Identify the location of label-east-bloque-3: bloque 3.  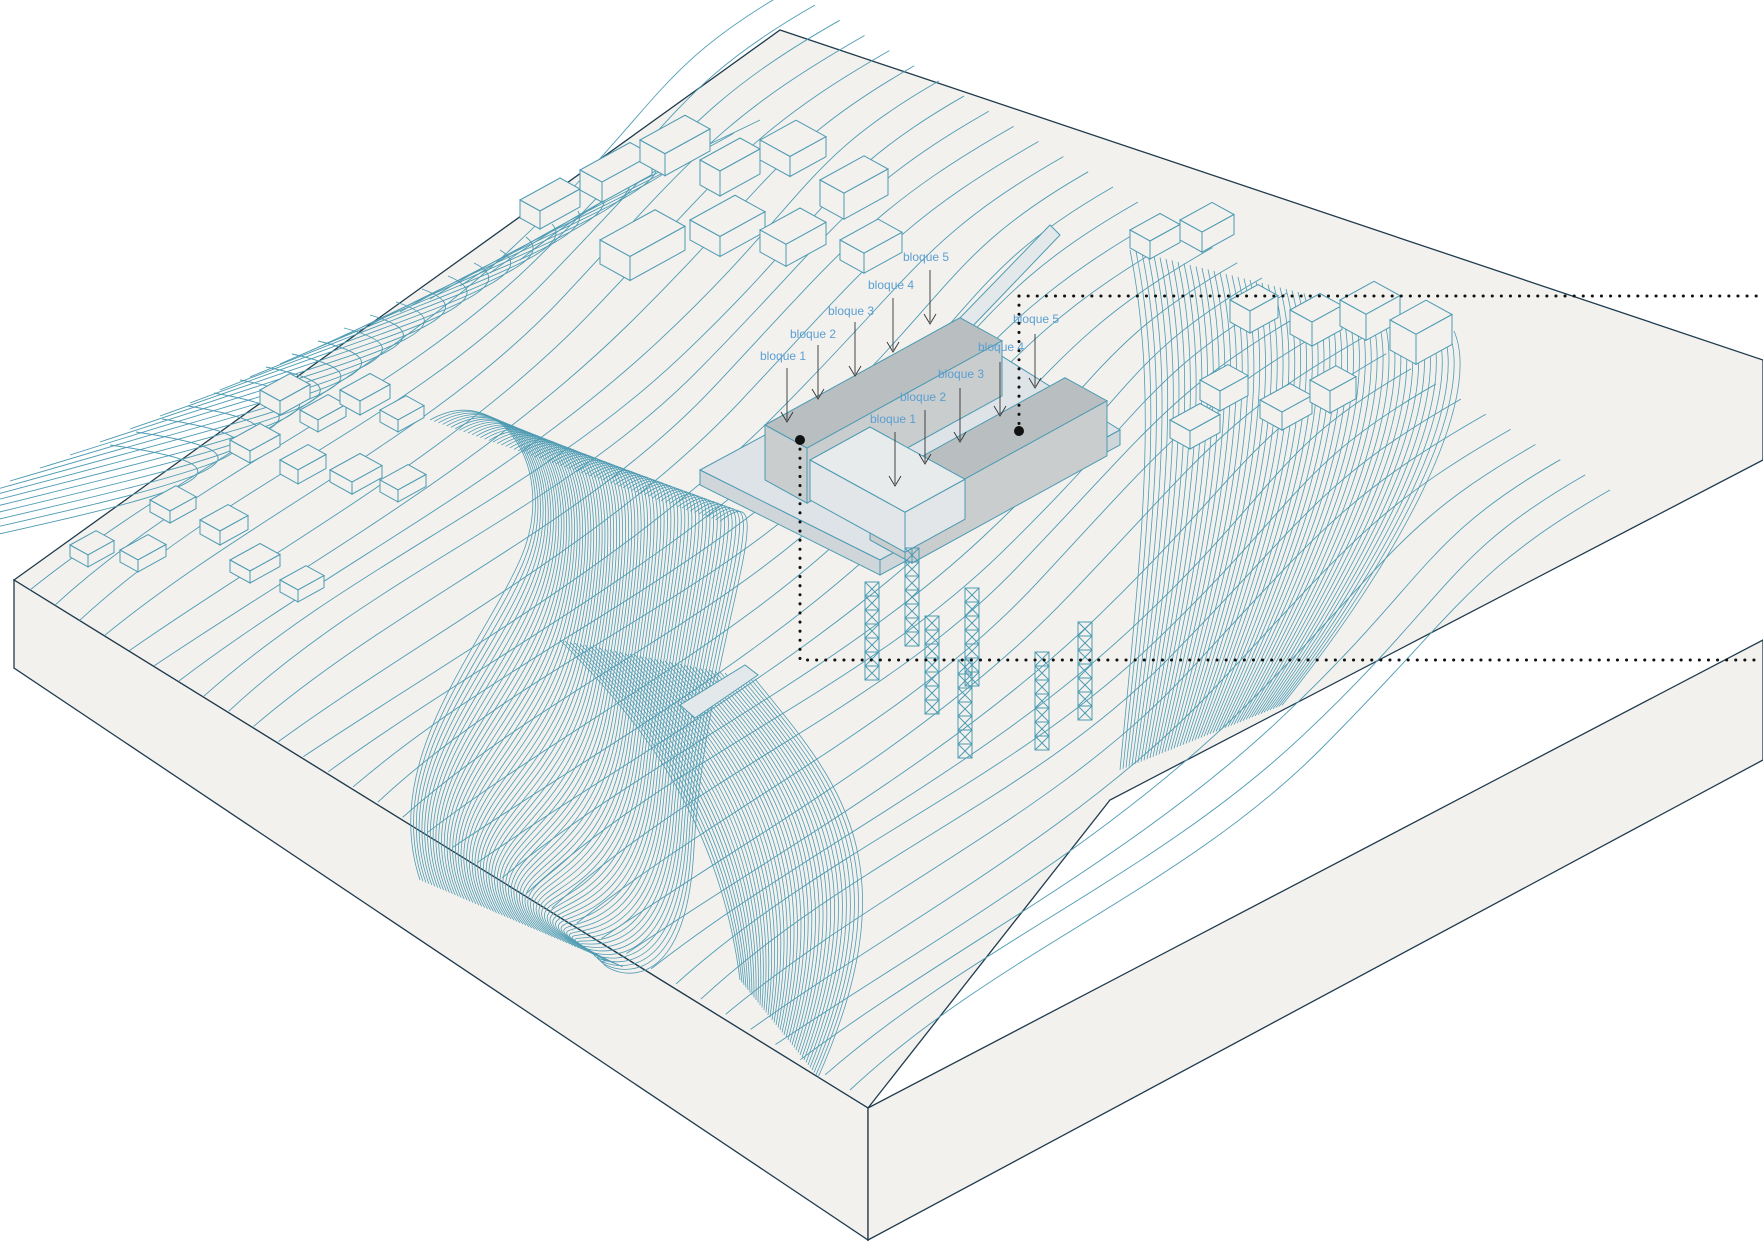
(961, 374).